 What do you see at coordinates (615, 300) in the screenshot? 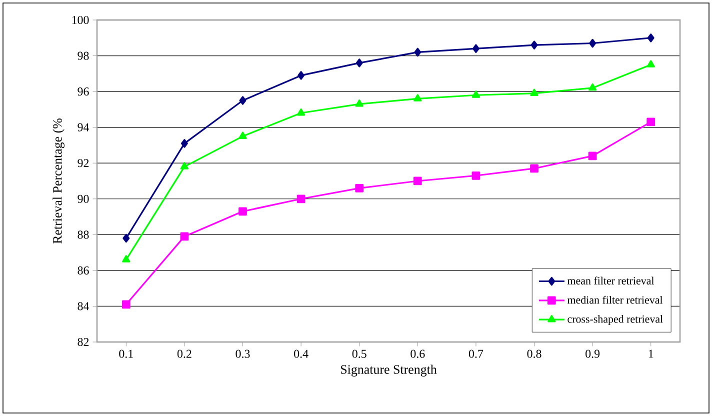
I see `legend-label: median filter retrieval` at bounding box center [615, 300].